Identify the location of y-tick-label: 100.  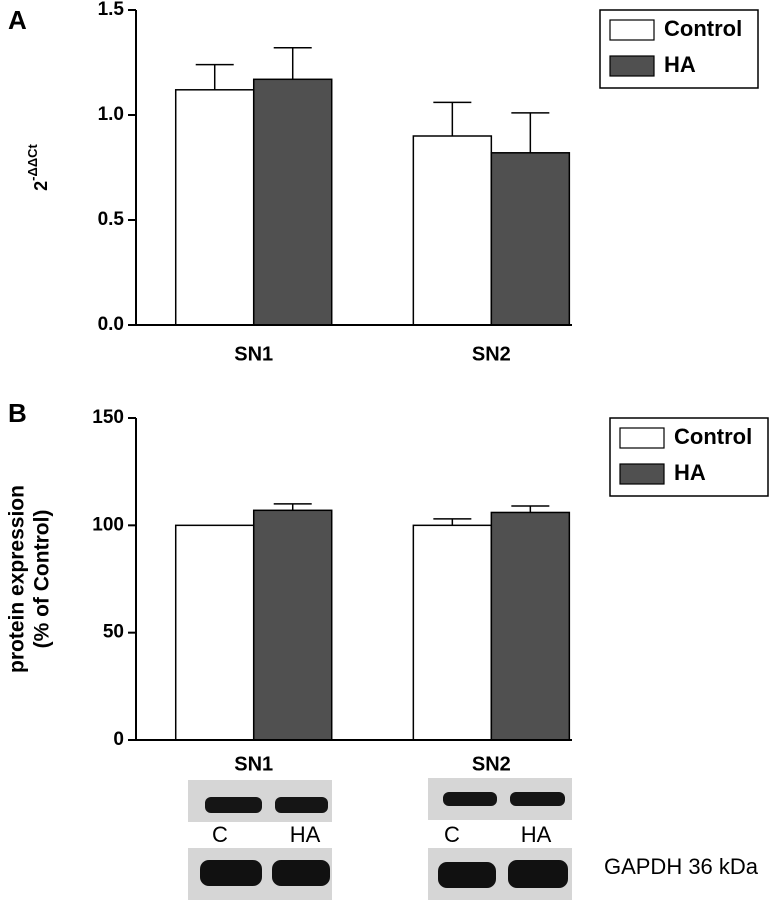
(108, 524).